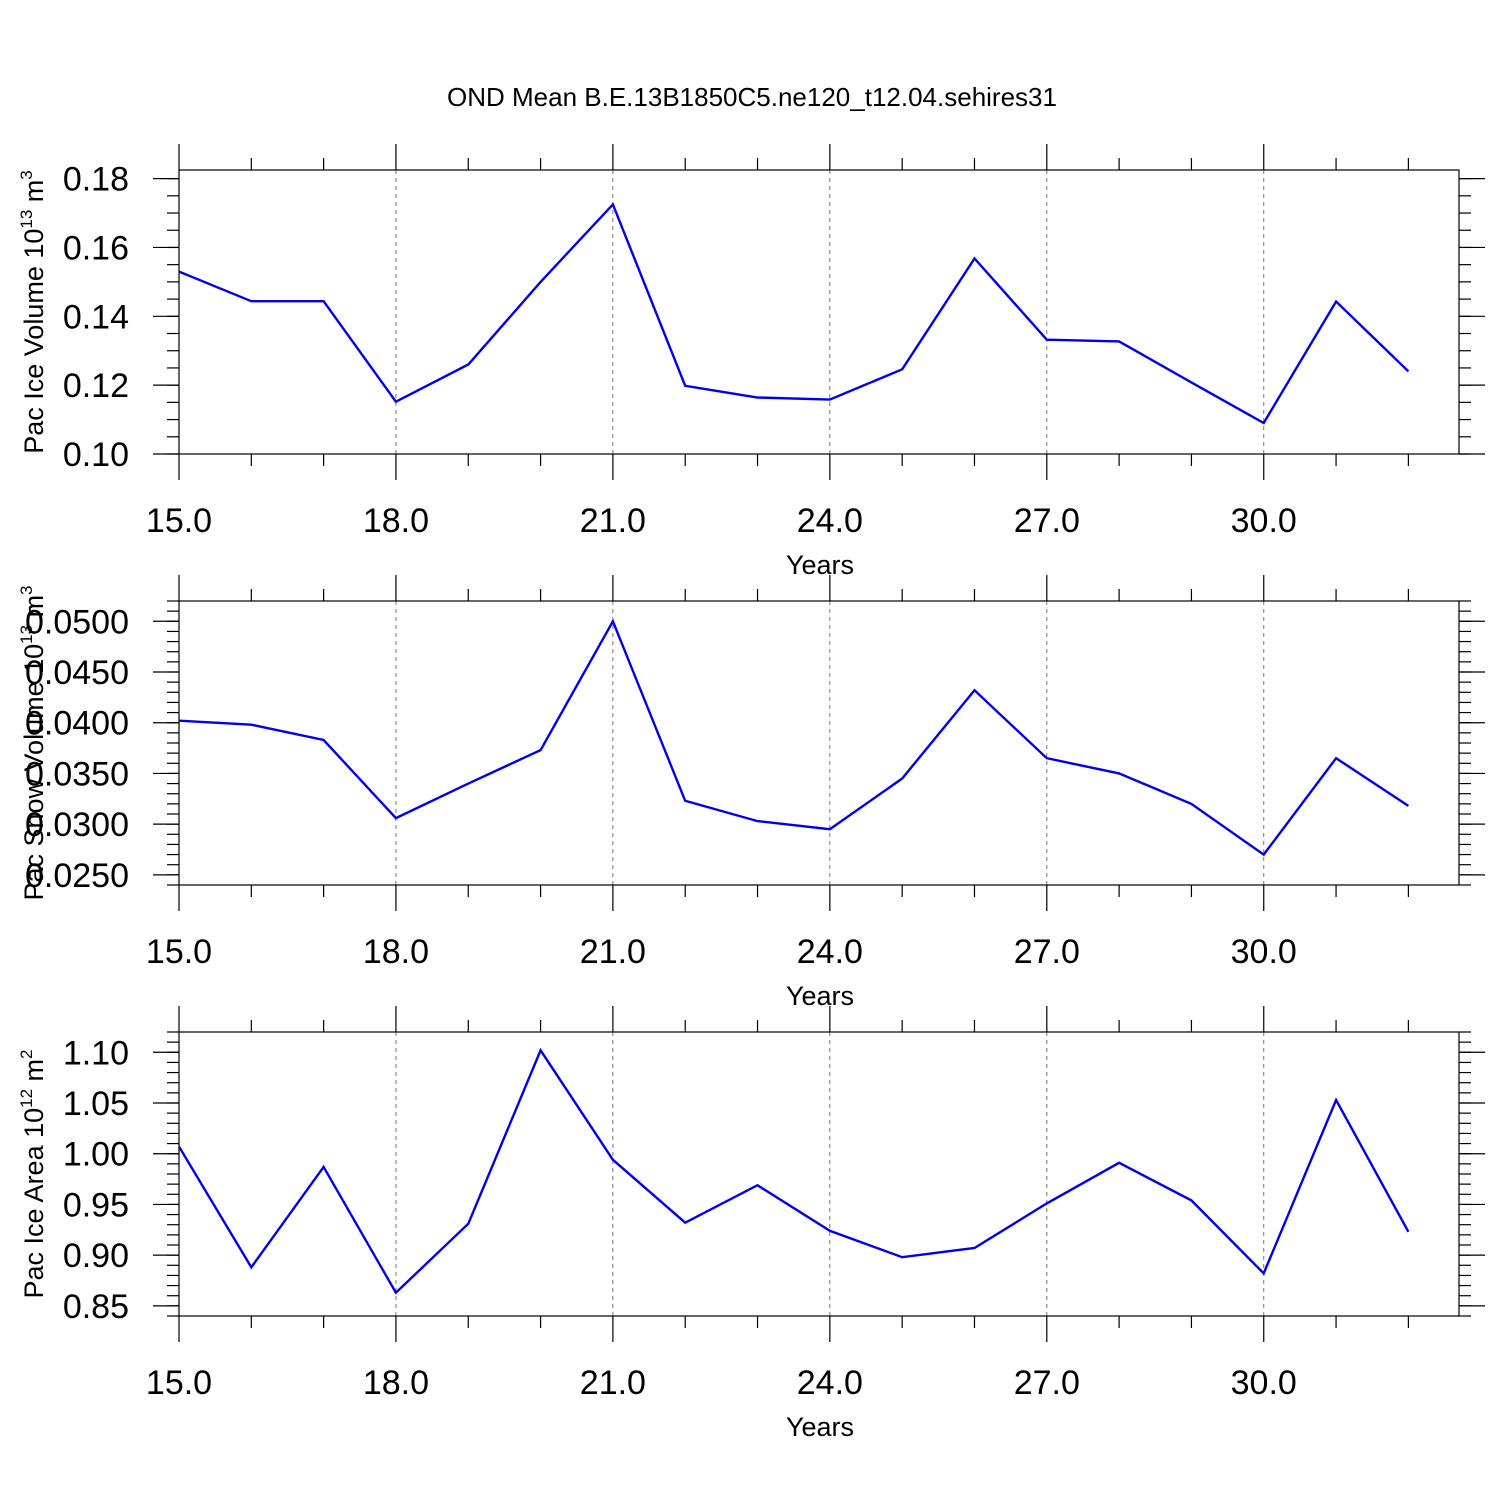 Image resolution: width=1500 pixels, height=1500 pixels. What do you see at coordinates (96, 1155) in the screenshot?
I see `y-tick-label: 1.00` at bounding box center [96, 1155].